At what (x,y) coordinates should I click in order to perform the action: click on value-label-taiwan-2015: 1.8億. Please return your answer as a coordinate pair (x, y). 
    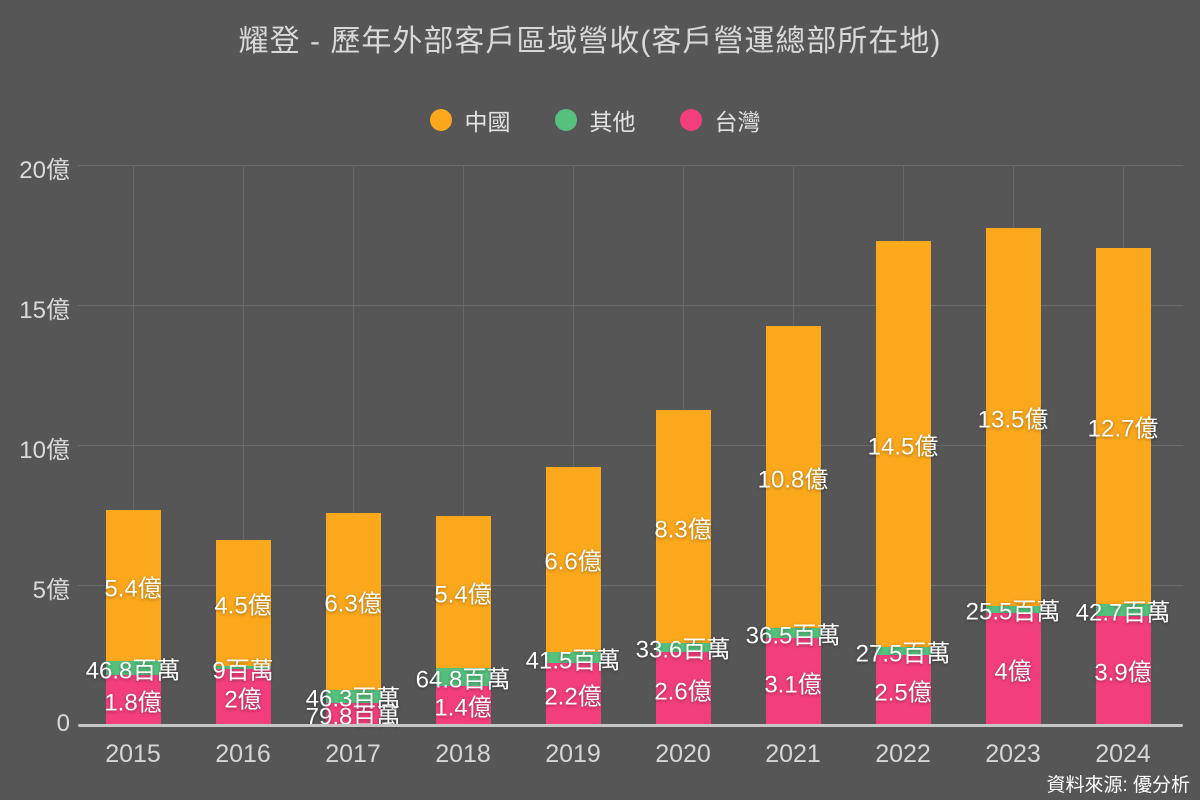
    Looking at the image, I should click on (133, 703).